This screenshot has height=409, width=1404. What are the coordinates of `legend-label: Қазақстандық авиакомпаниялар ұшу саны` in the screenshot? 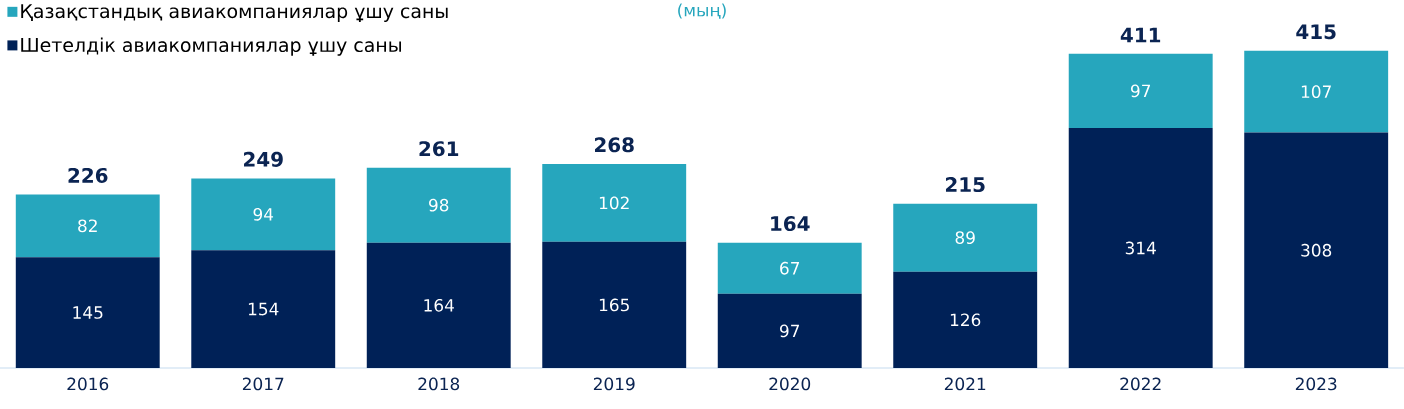 It's located at (234, 13).